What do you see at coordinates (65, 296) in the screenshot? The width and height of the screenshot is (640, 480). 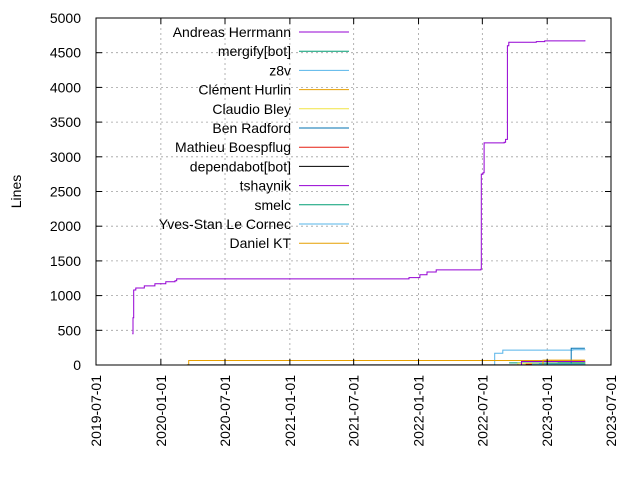 I see `y-tick-label: 1000` at bounding box center [65, 296].